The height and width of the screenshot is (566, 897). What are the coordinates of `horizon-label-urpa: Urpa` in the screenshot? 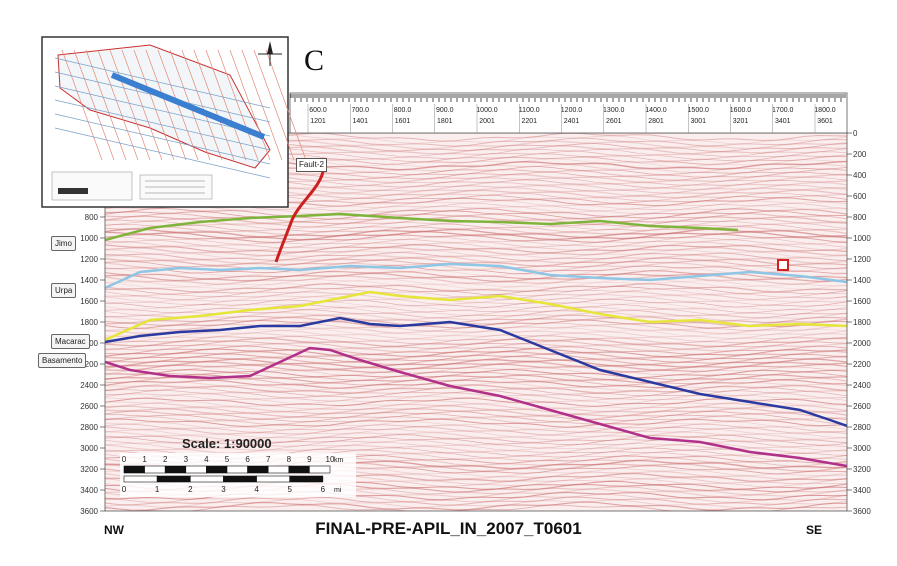 It's located at (64, 290).